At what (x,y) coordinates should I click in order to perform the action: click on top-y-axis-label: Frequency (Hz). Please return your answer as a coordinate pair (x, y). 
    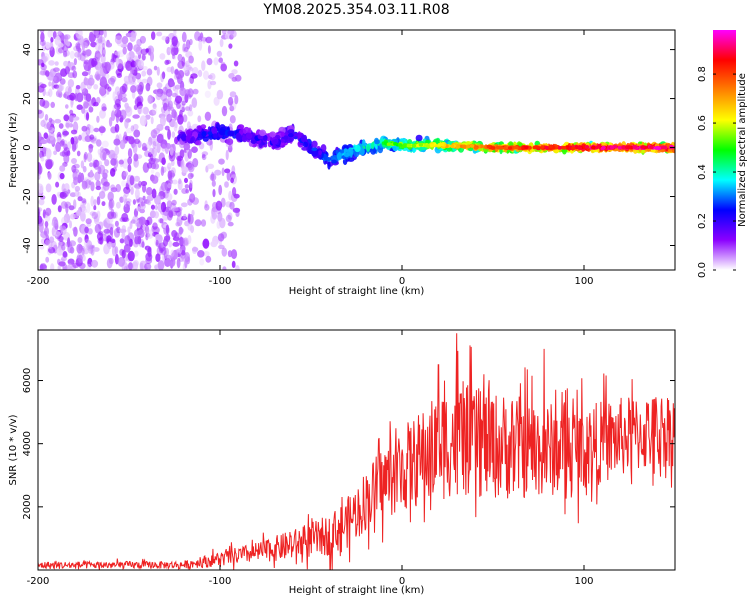
    Looking at the image, I should click on (13, 150).